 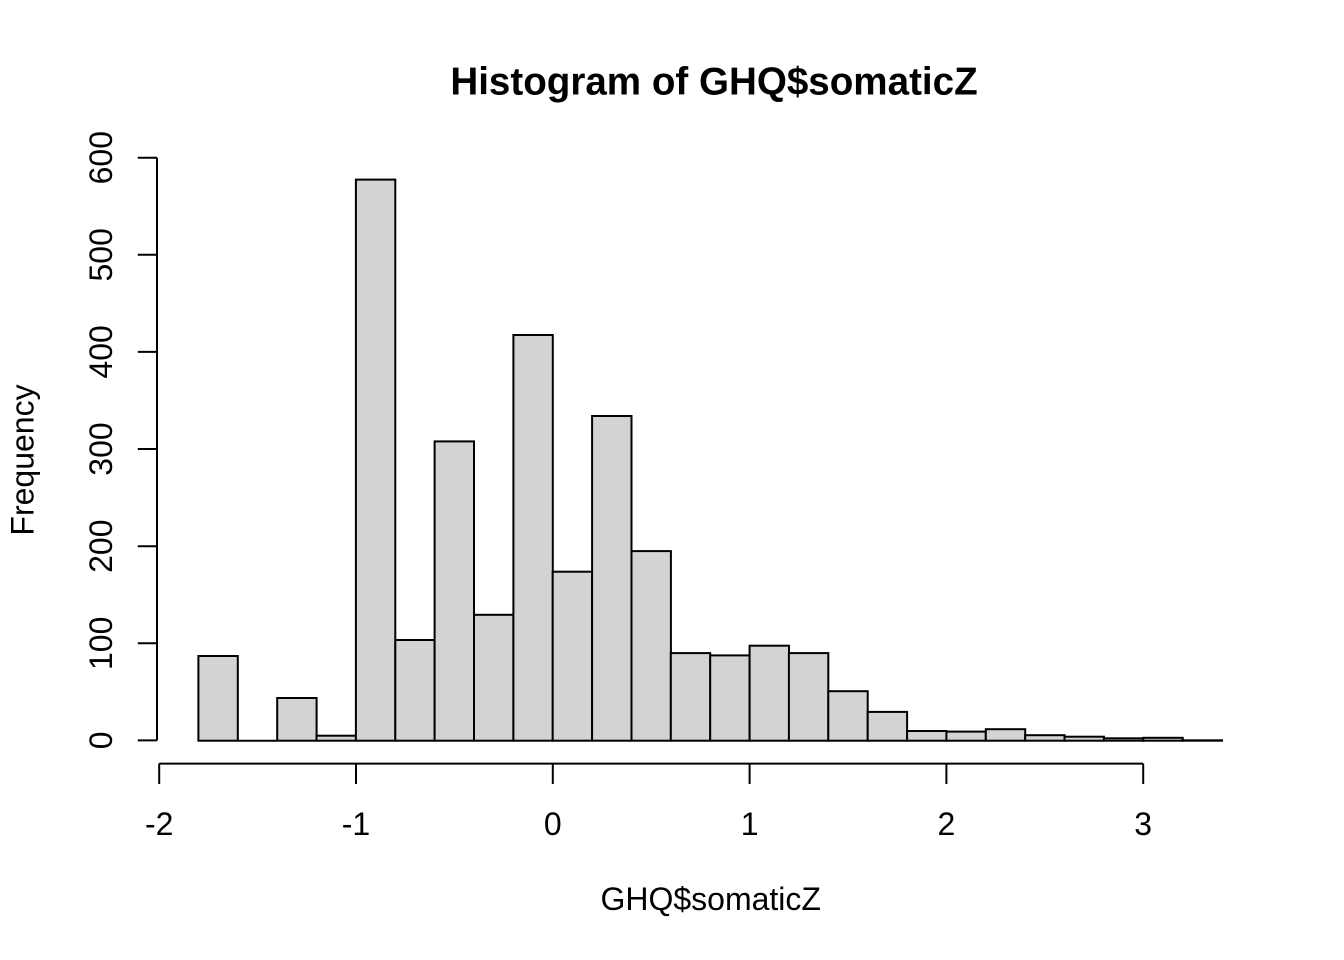 What do you see at coordinates (710, 899) in the screenshot?
I see `svg-text: GHQ$somaticZ` at bounding box center [710, 899].